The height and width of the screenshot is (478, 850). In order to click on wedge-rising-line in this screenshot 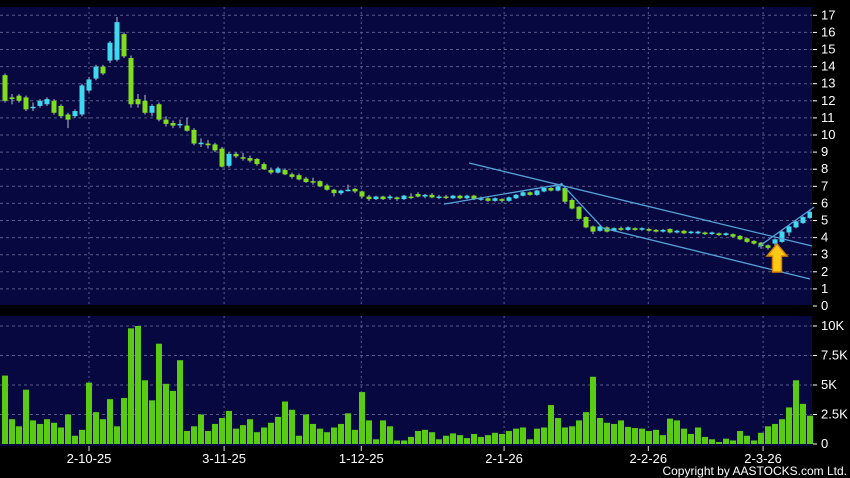, I will do `click(503, 194)`.